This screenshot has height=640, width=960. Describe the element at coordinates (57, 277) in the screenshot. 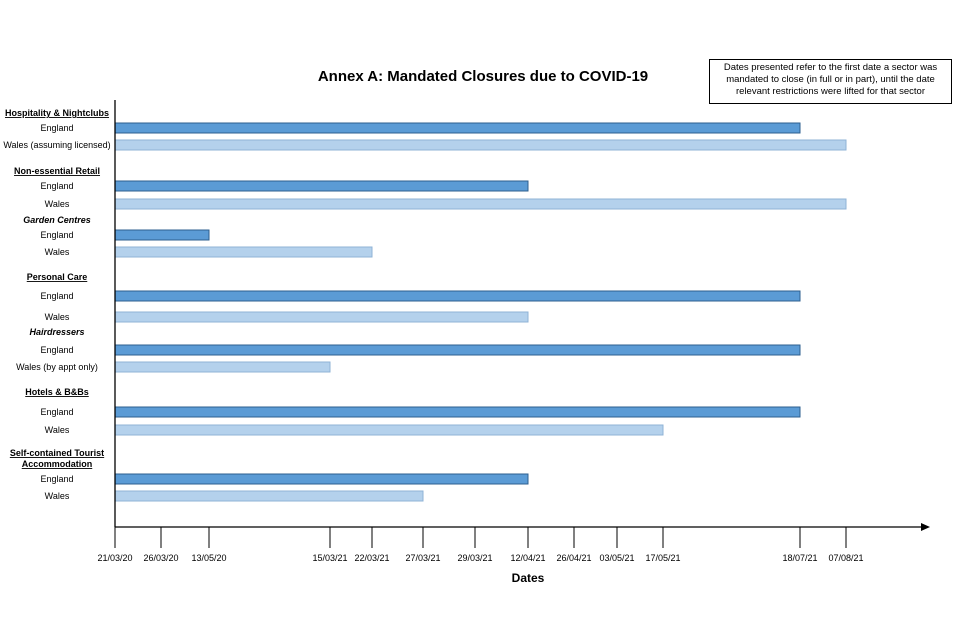

I see `group-heading: Personal Care` at that location.